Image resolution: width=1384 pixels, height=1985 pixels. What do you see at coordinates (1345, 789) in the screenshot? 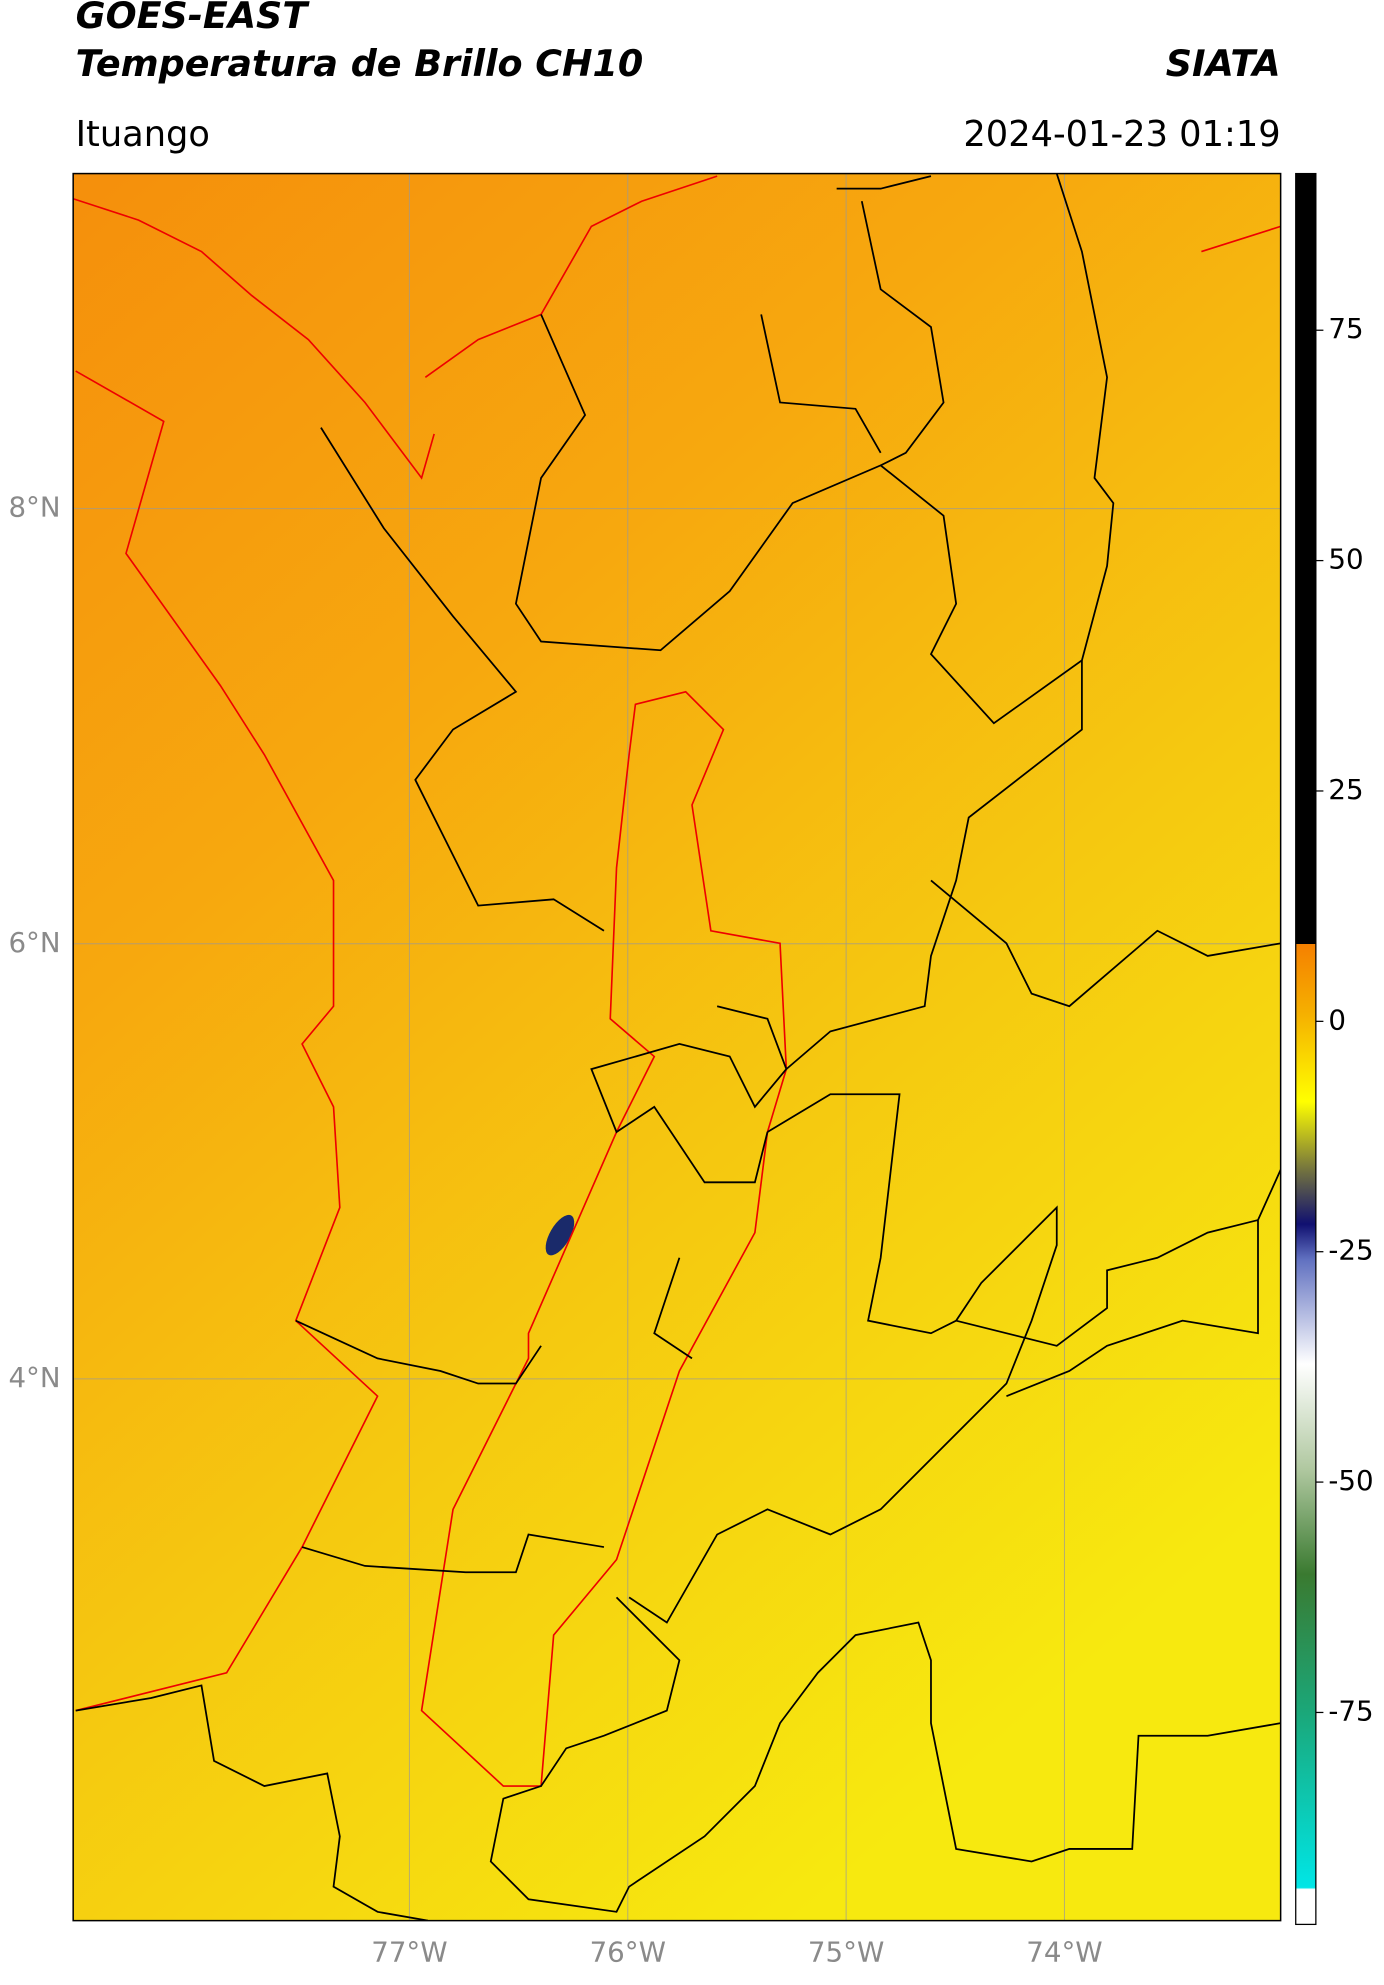
I see `colorbar-tick-label: 25` at bounding box center [1345, 789].